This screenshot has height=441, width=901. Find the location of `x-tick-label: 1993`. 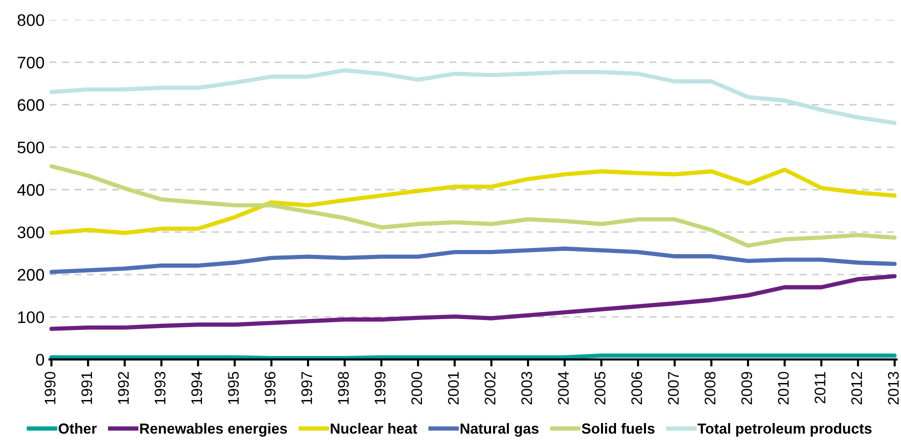

x-tick-label: 1993 is located at coordinates (160, 388).